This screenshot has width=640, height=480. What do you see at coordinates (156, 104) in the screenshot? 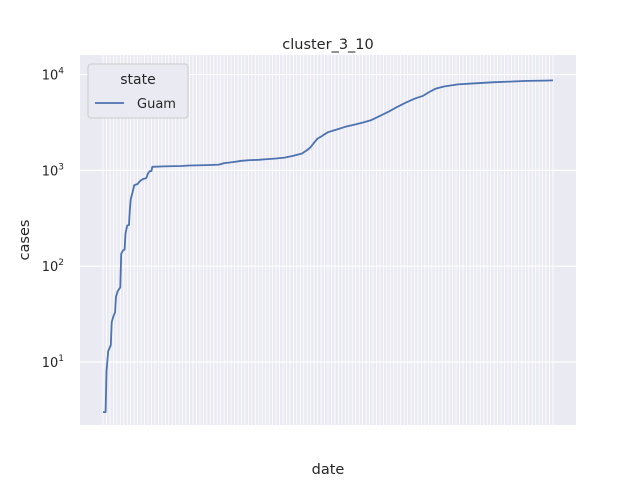
I see `legend-label-guam: Guam` at bounding box center [156, 104].